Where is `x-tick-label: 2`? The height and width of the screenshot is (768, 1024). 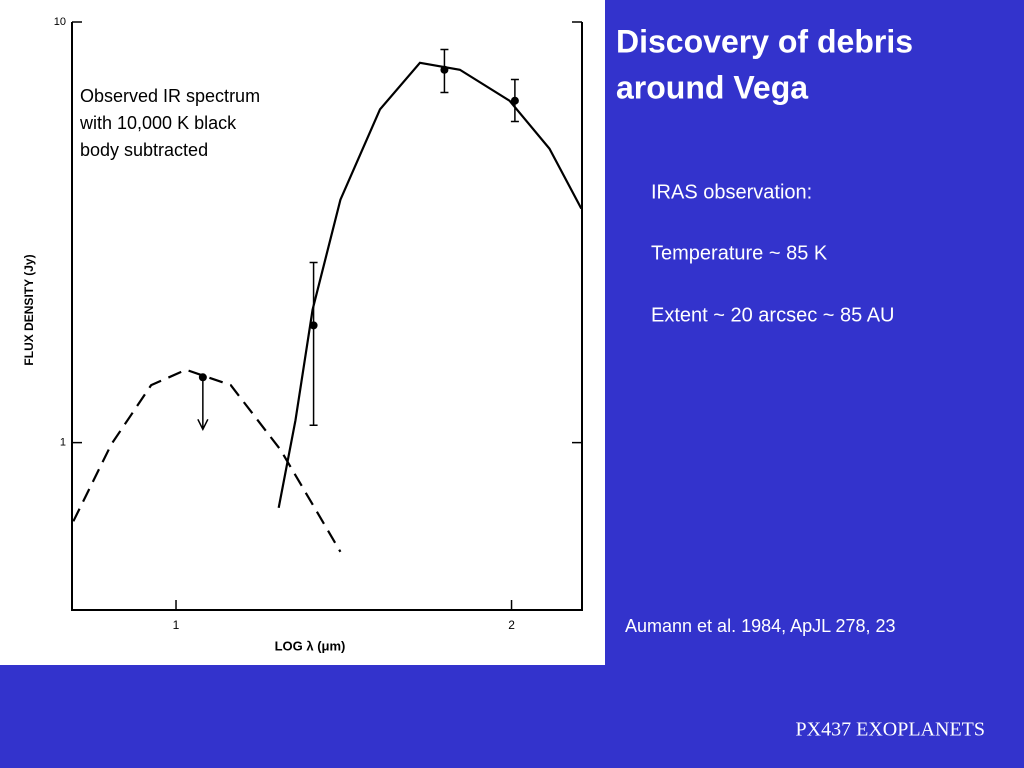 x-tick-label: 2 is located at coordinates (511, 625).